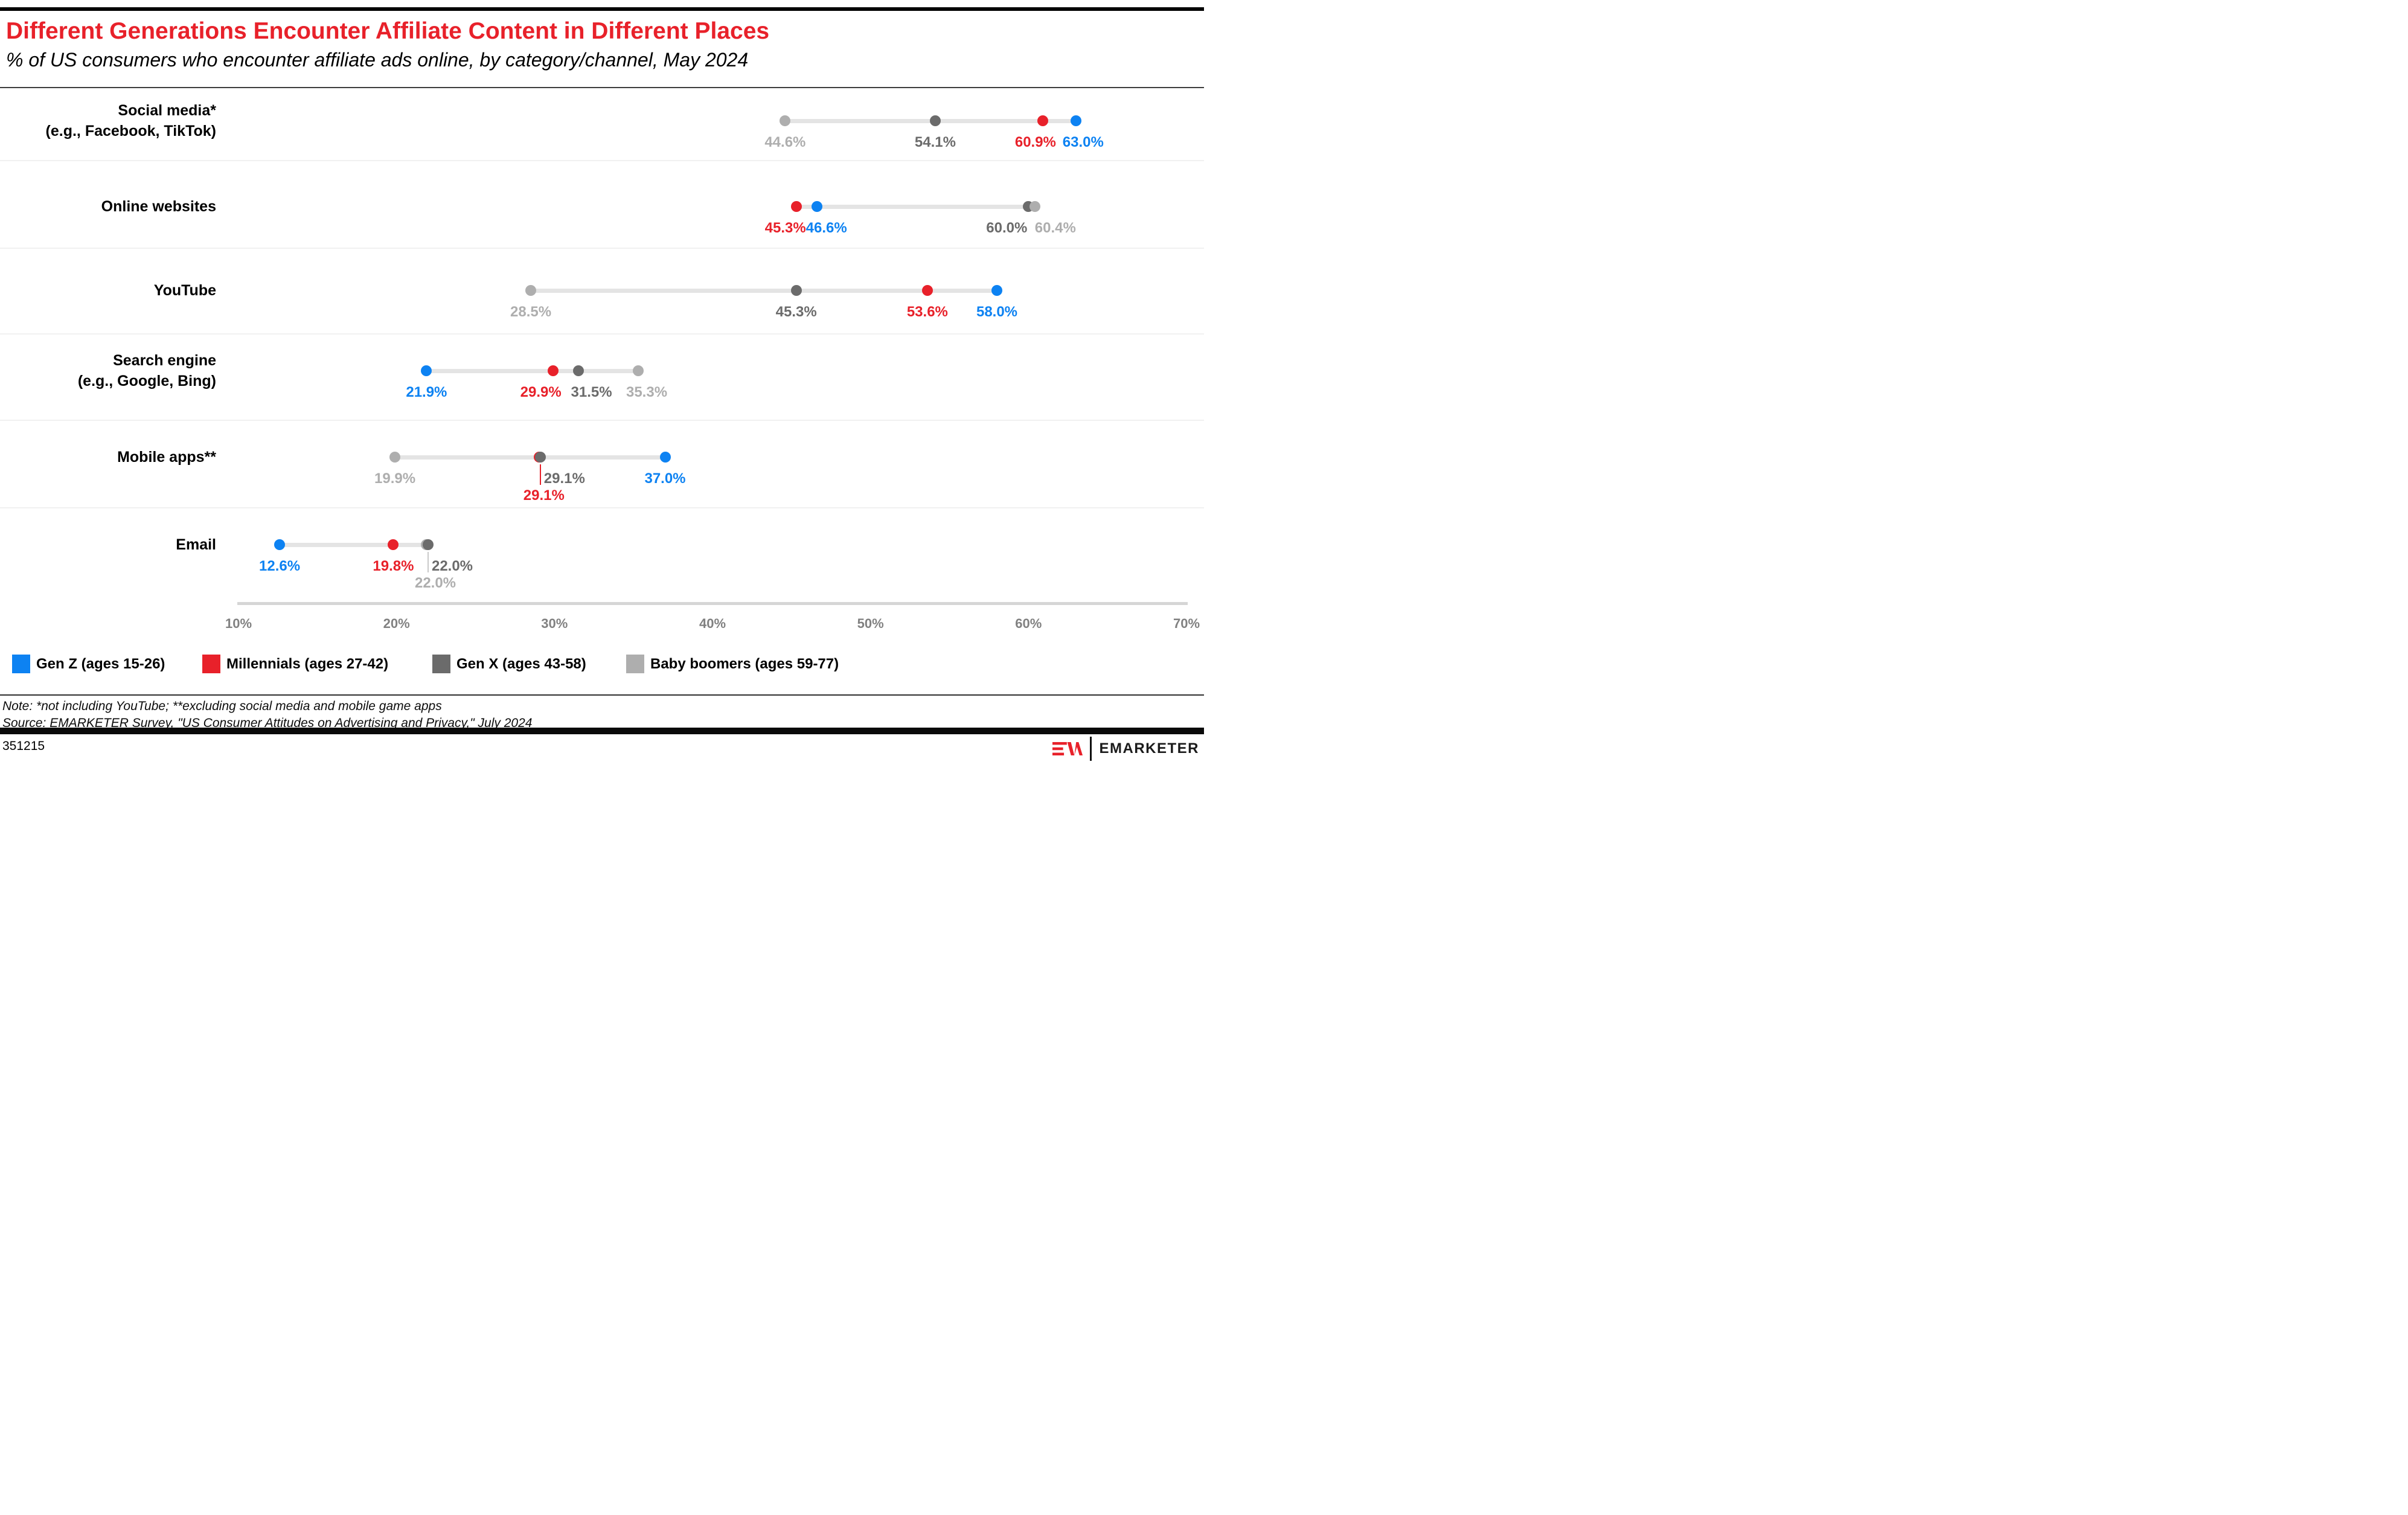  I want to click on value-label-millennials: 29.9%, so click(541, 392).